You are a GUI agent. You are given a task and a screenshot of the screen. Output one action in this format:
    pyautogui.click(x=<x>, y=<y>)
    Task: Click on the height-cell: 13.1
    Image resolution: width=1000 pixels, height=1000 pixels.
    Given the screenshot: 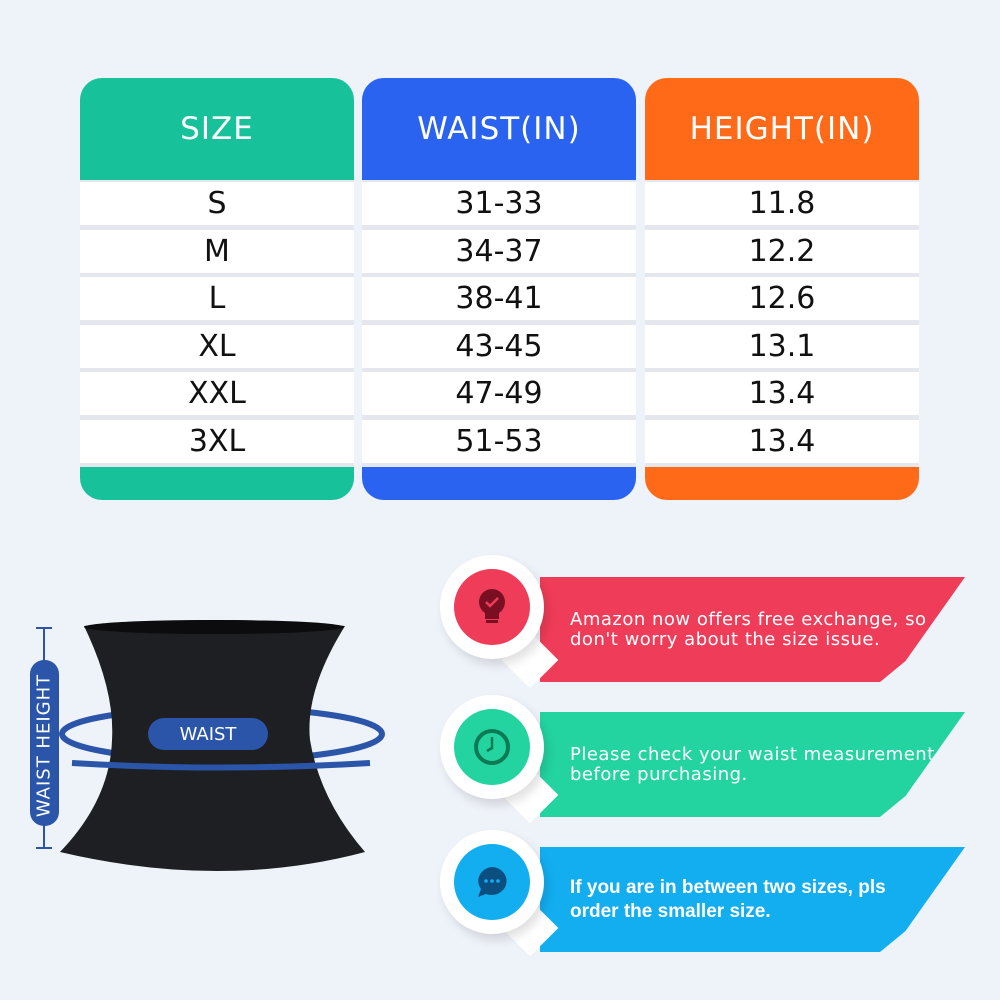 What is the action you would take?
    pyautogui.click(x=782, y=346)
    